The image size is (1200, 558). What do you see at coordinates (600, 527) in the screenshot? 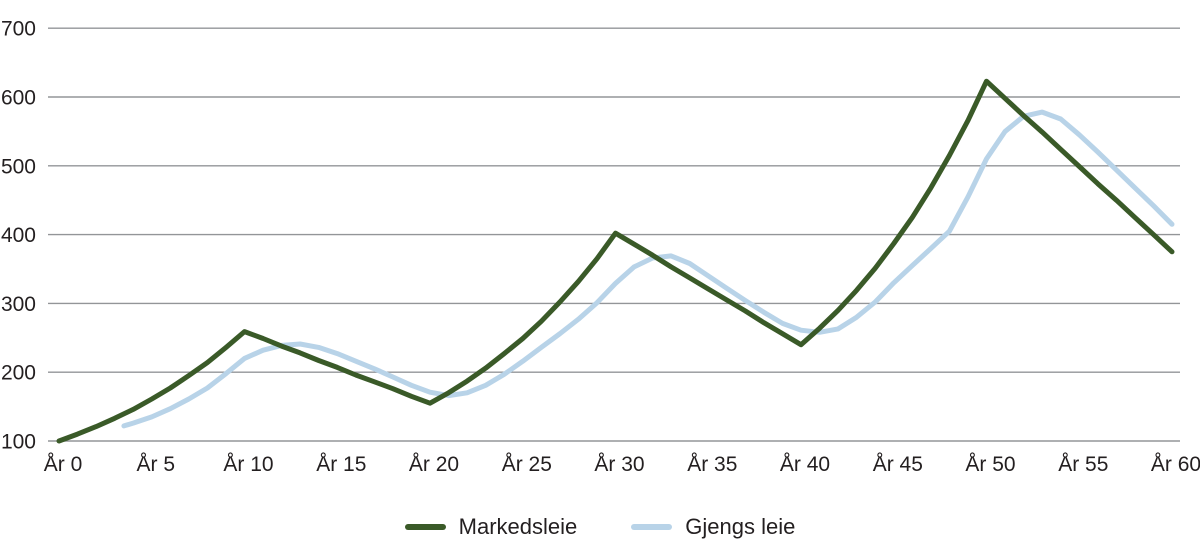
I see `chart-legend: Markedsleie Gjengs leie` at bounding box center [600, 527].